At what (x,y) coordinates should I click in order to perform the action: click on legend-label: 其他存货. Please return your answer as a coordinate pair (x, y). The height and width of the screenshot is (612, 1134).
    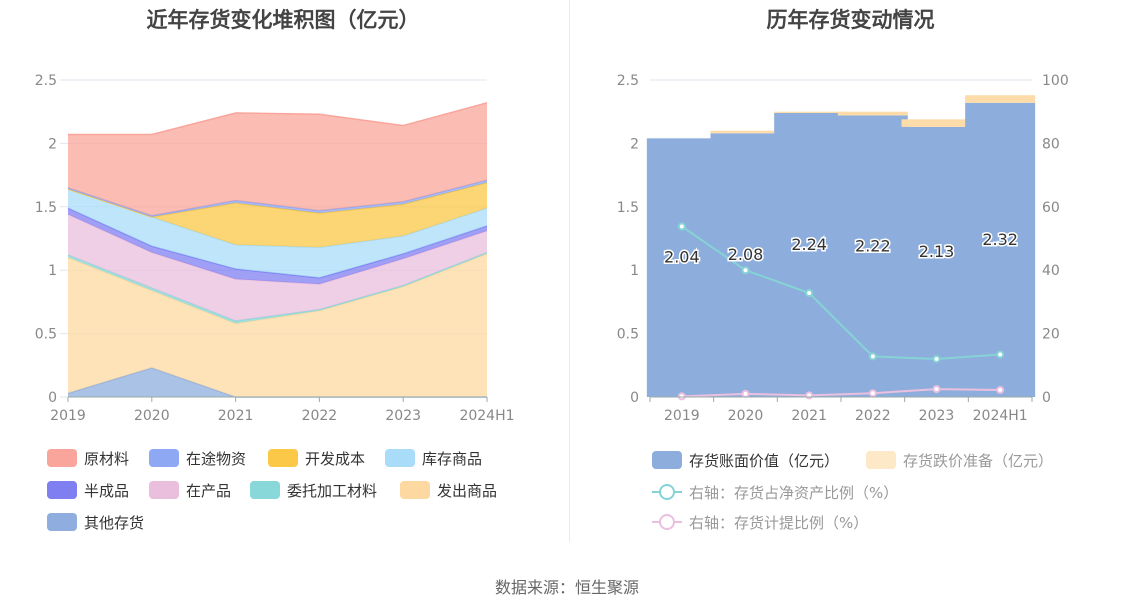
    Looking at the image, I should click on (114, 522).